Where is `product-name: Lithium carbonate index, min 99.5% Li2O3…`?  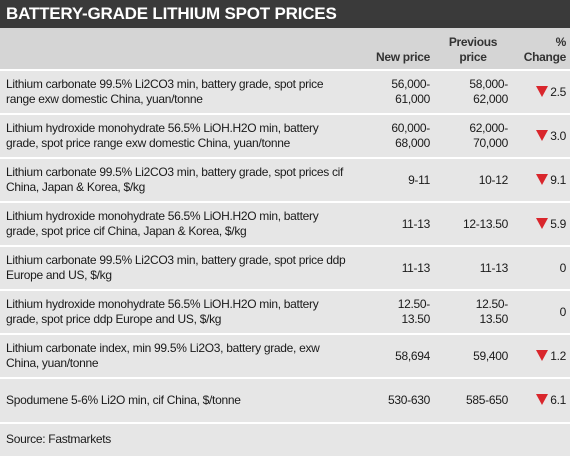
product-name: Lithium carbonate index, min 99.5% Li2O3… is located at coordinates (163, 355).